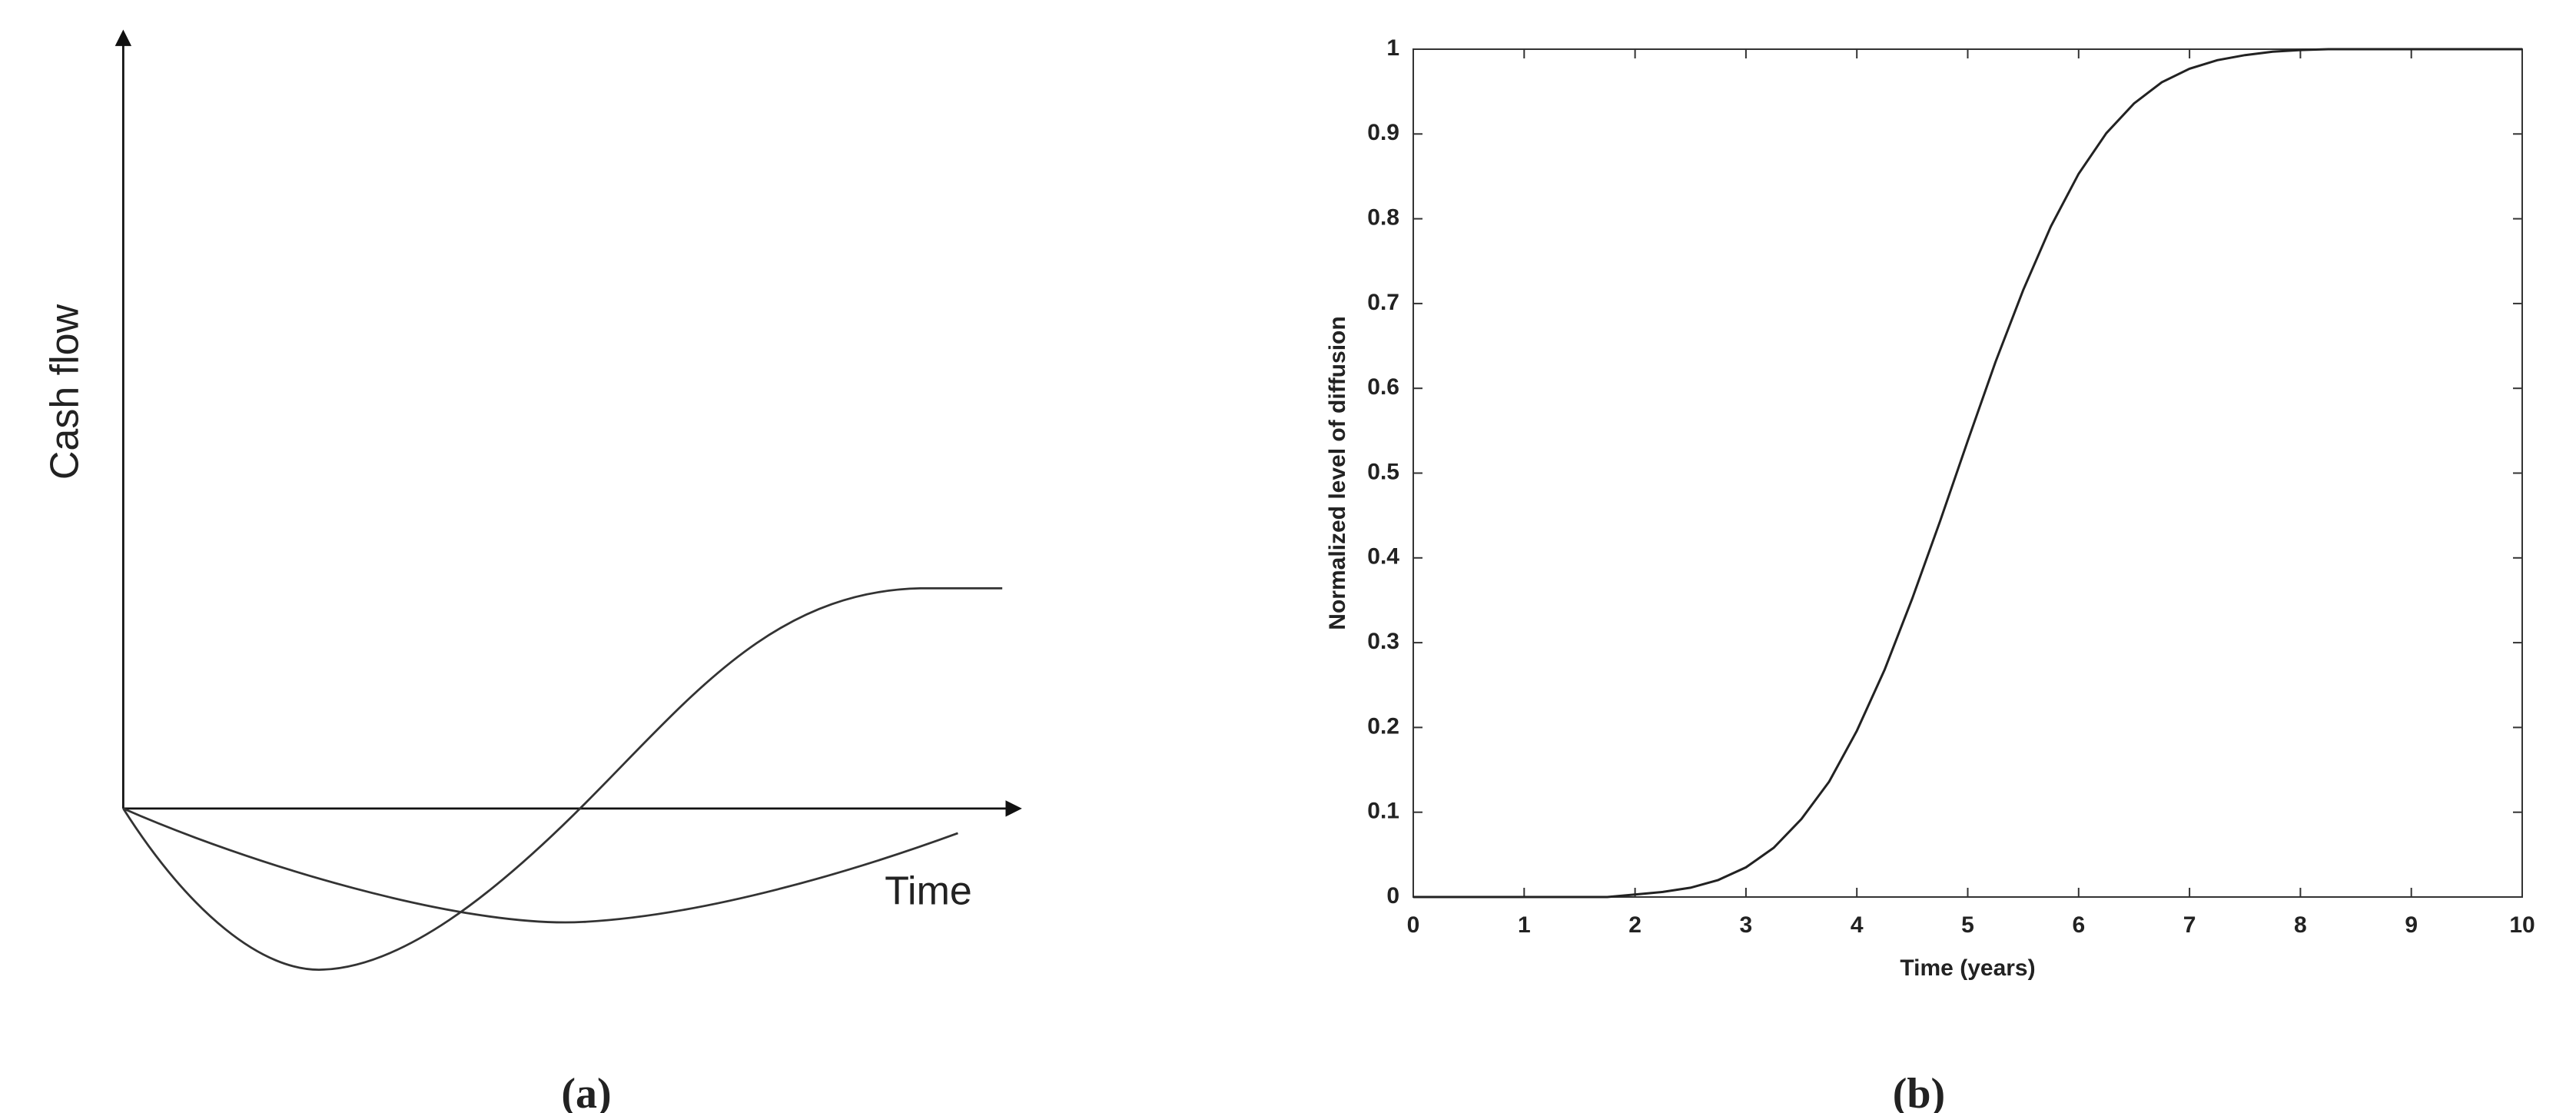 Image resolution: width=2576 pixels, height=1113 pixels. Describe the element at coordinates (2411, 925) in the screenshot. I see `x-tick-label: 9` at that location.